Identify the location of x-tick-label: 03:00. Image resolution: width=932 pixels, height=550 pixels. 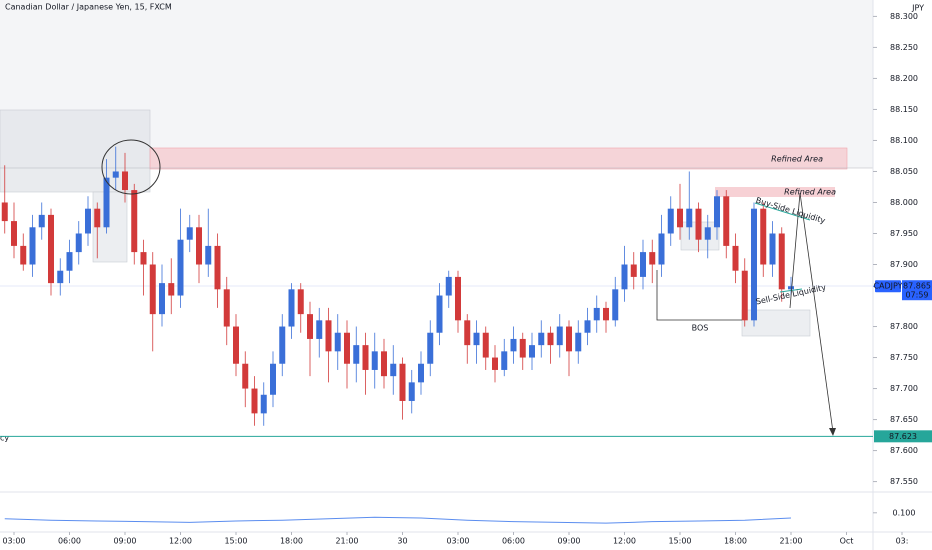
(457, 541).